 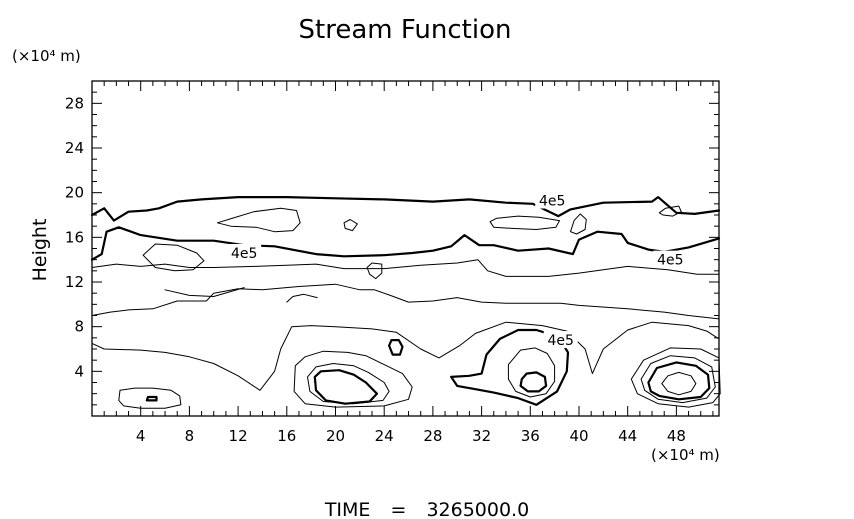 What do you see at coordinates (347, 509) in the screenshot?
I see `time-label: TIME` at bounding box center [347, 509].